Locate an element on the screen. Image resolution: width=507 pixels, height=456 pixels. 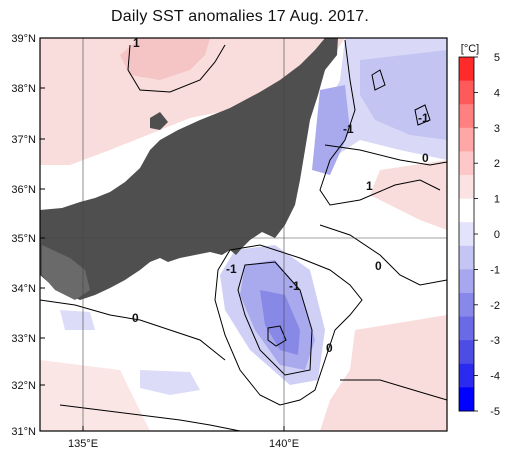
colorbar-cells is located at coordinates (466, 234).